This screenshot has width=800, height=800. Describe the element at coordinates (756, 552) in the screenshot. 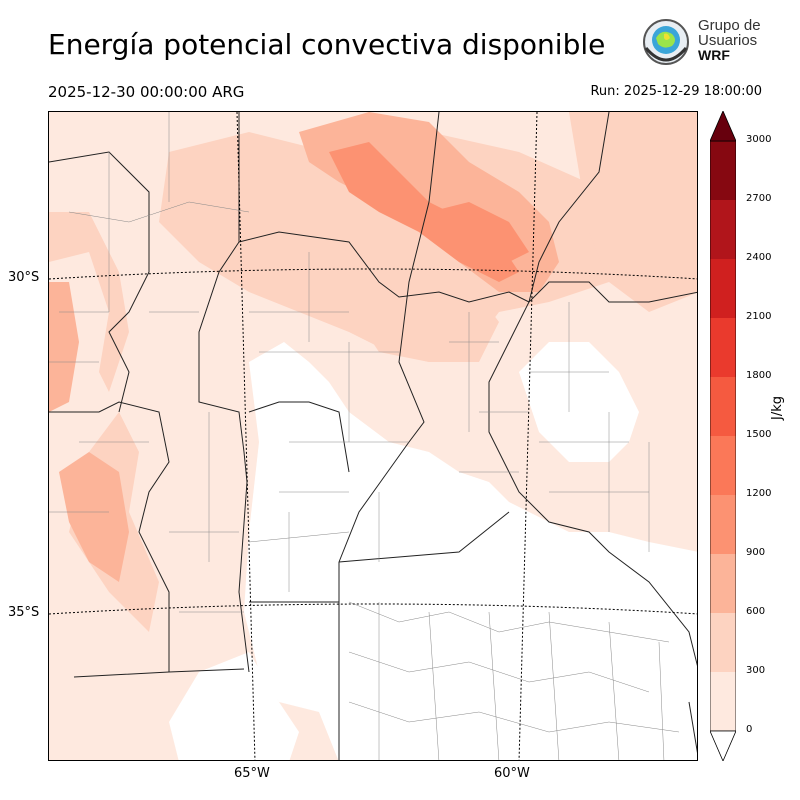

I see `colorbar-tick-label: 900` at that location.